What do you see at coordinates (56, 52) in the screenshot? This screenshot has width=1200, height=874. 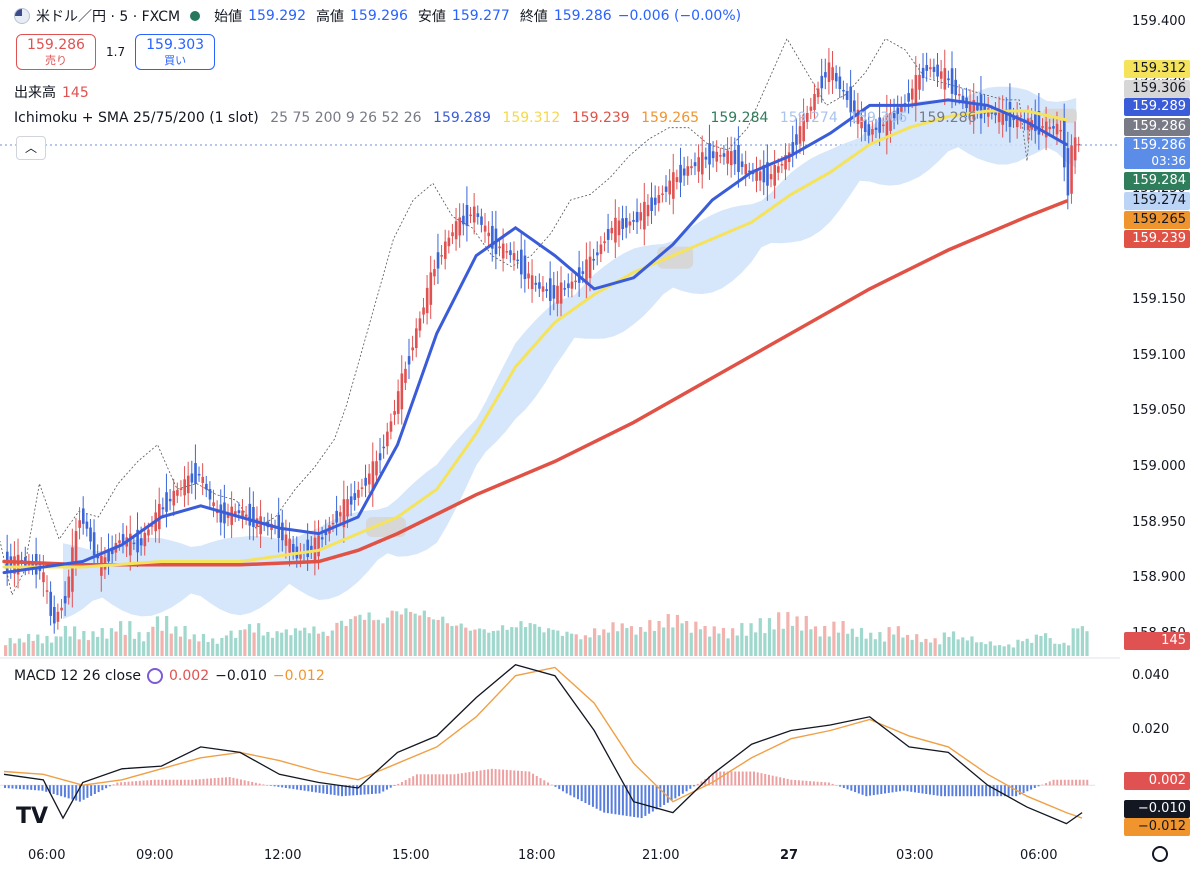 I see `sell-button: 159.286 売り` at bounding box center [56, 52].